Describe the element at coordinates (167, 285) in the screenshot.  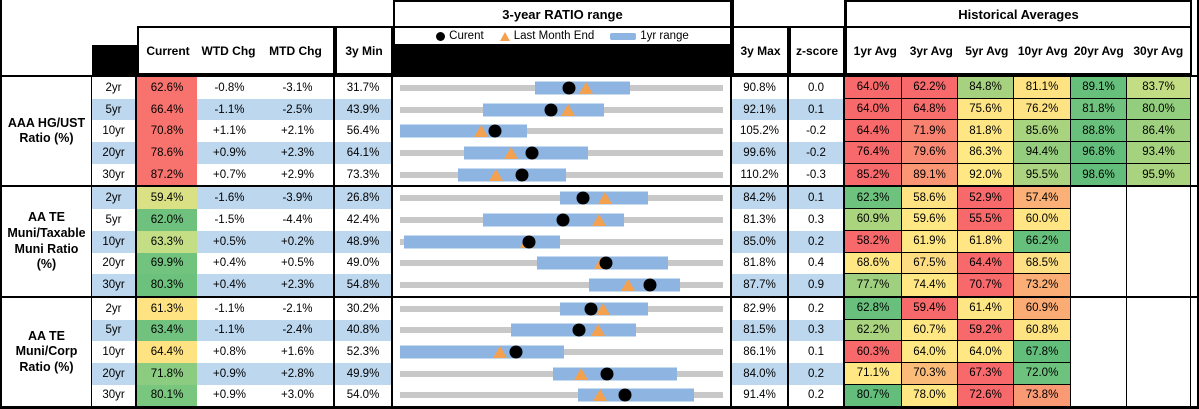
I see `current-value-cell: 80.3%` at that location.